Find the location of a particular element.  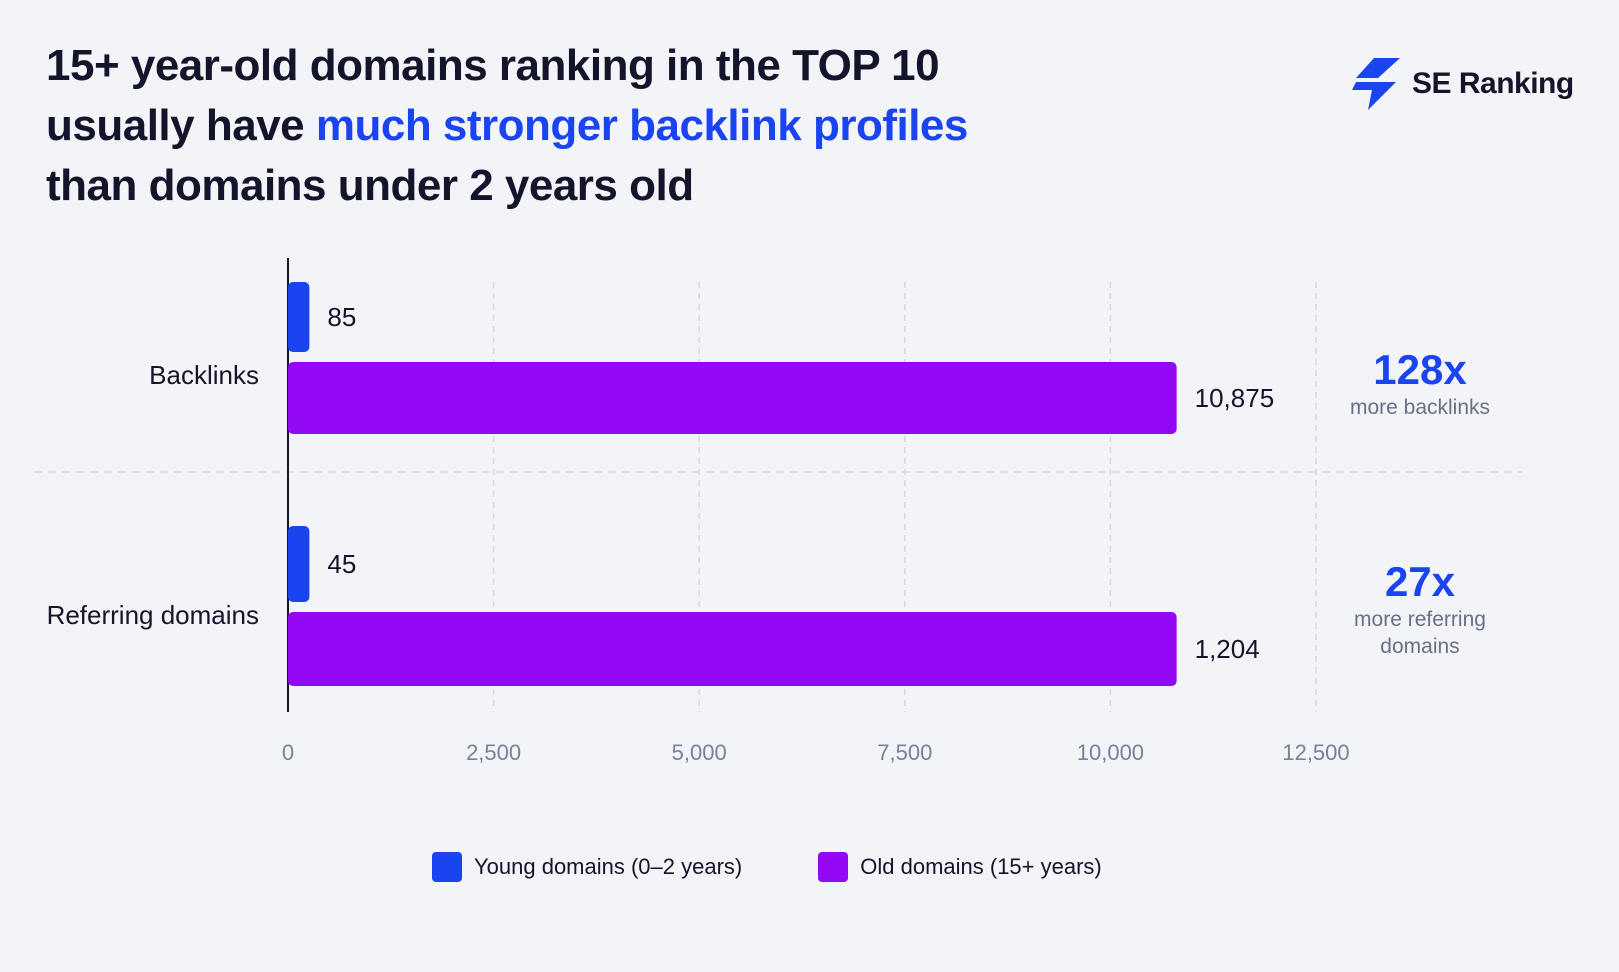

data-label: 1,204 is located at coordinates (1227, 649).